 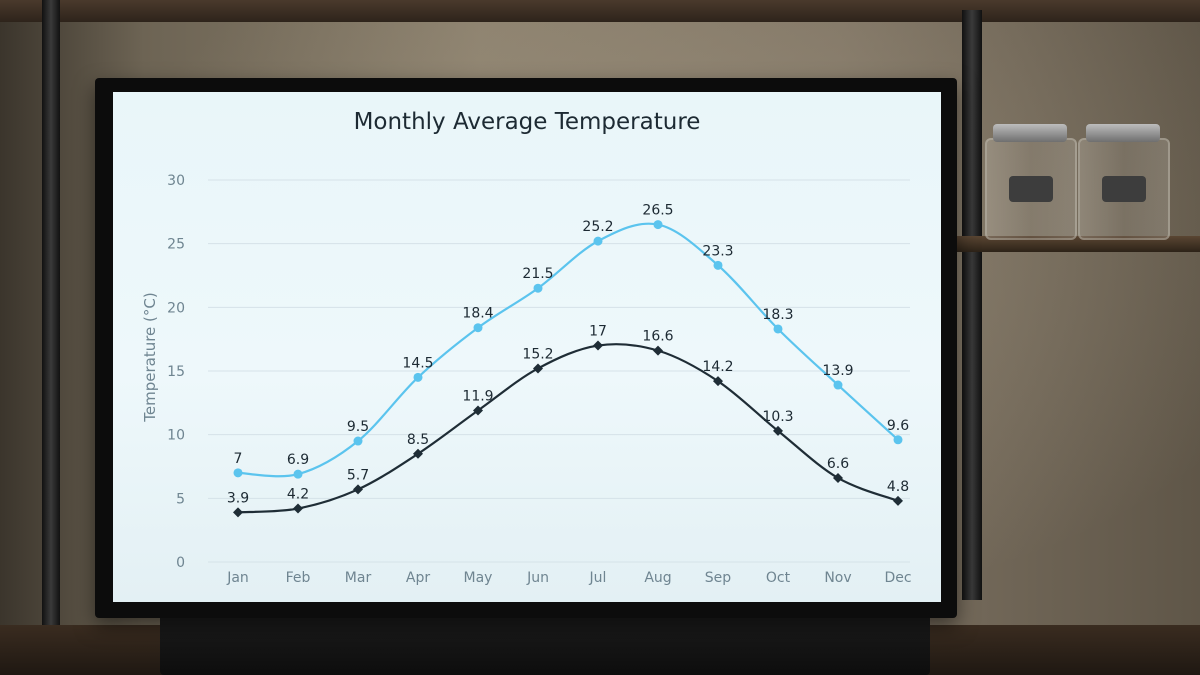 What do you see at coordinates (150, 357) in the screenshot?
I see `y-axis-label: Temperature (°C)` at bounding box center [150, 357].